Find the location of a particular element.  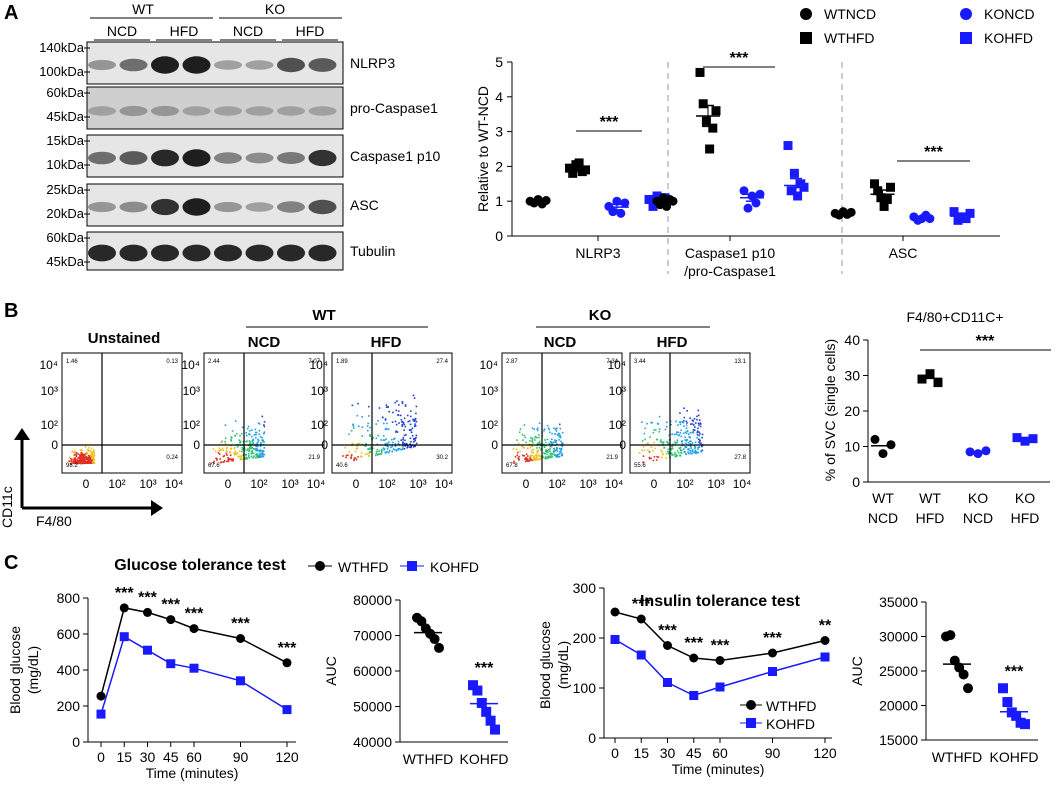

flow-title-ko: KO is located at coordinates (600, 315).